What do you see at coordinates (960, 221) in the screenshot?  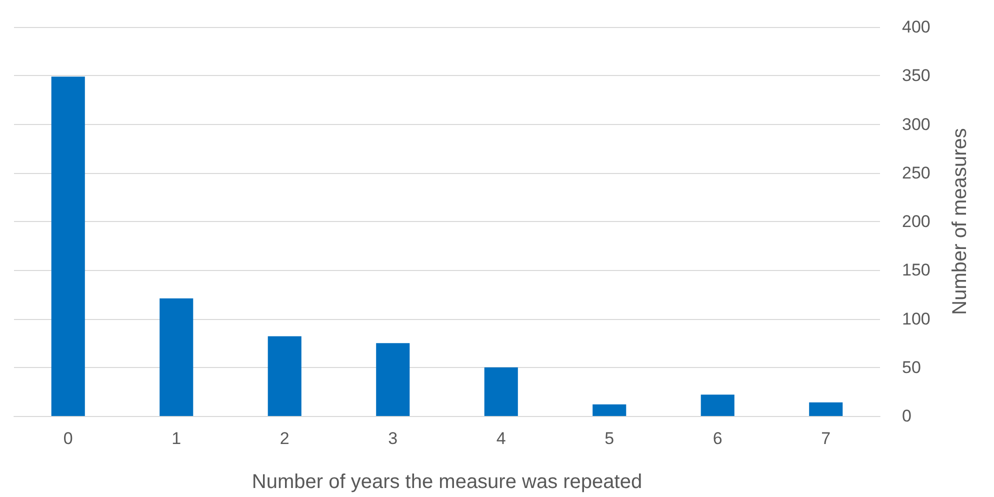 I see `y-axis-title: Number of measures` at bounding box center [960, 221].